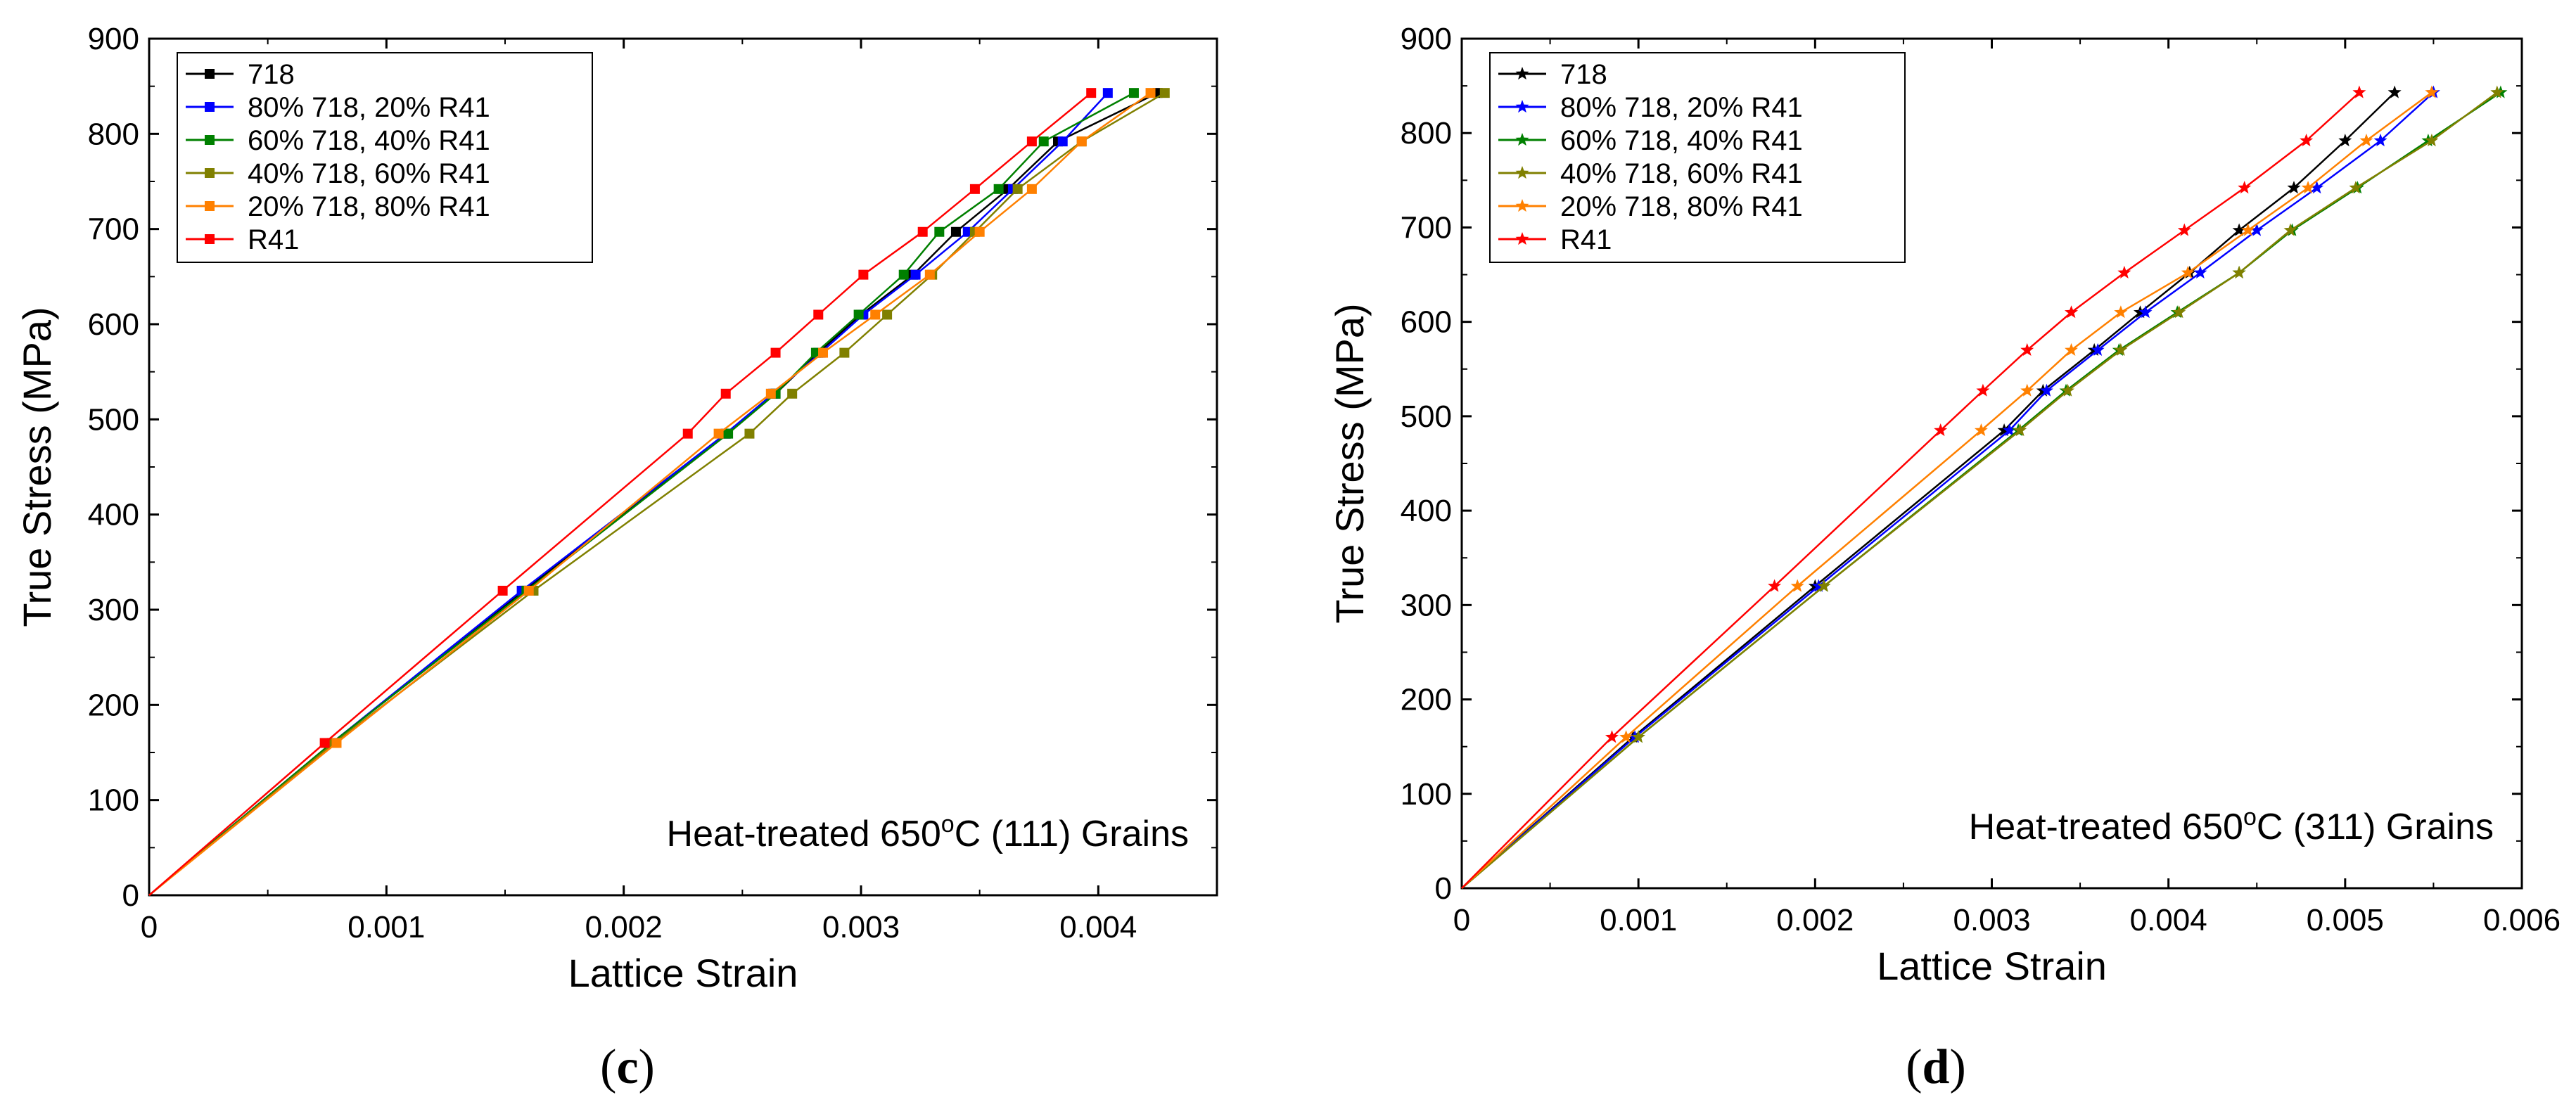 The image size is (2576, 1102). Describe the element at coordinates (1992, 966) in the screenshot. I see `x-axis-title: Lattice Strain` at that location.